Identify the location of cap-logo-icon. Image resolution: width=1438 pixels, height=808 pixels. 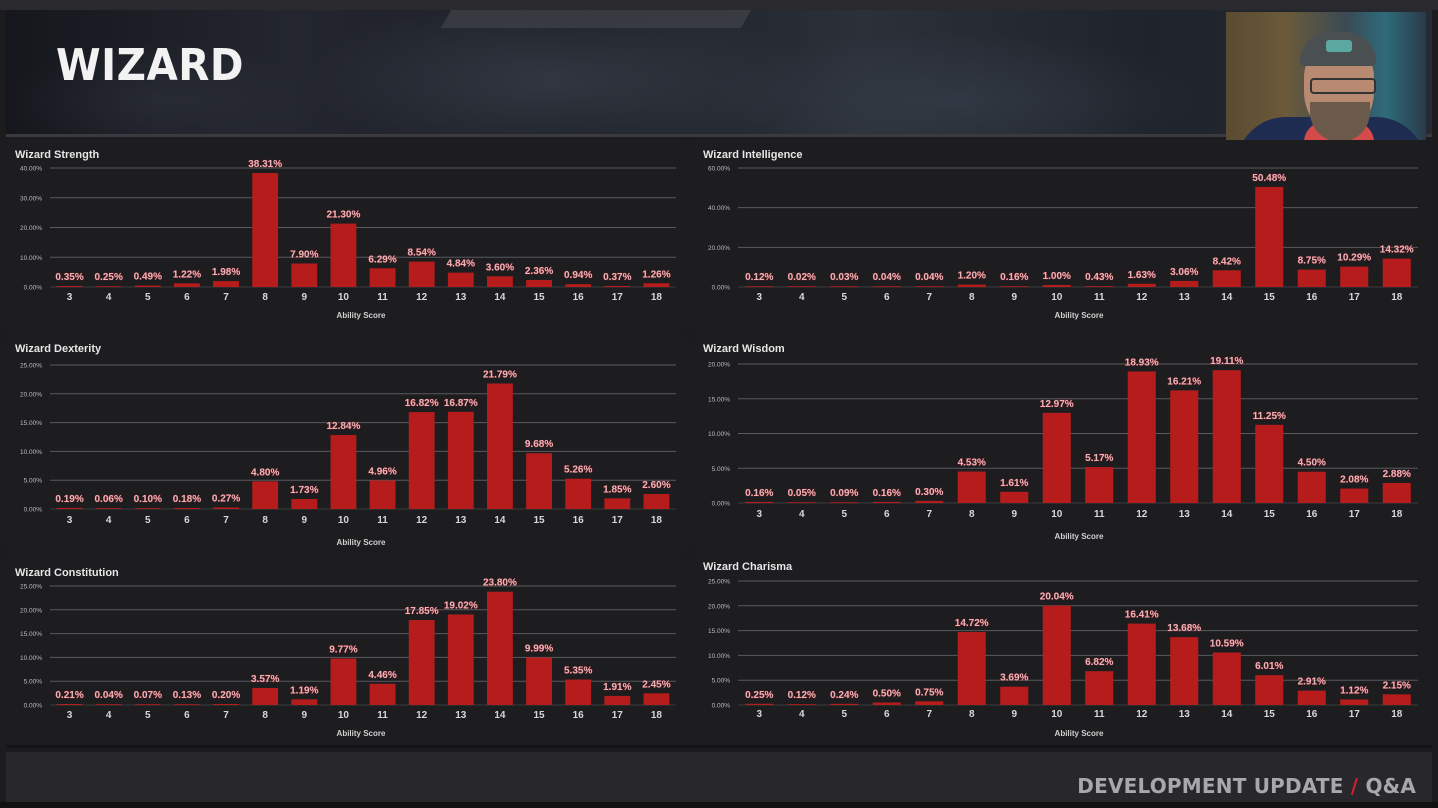
(1339, 46).